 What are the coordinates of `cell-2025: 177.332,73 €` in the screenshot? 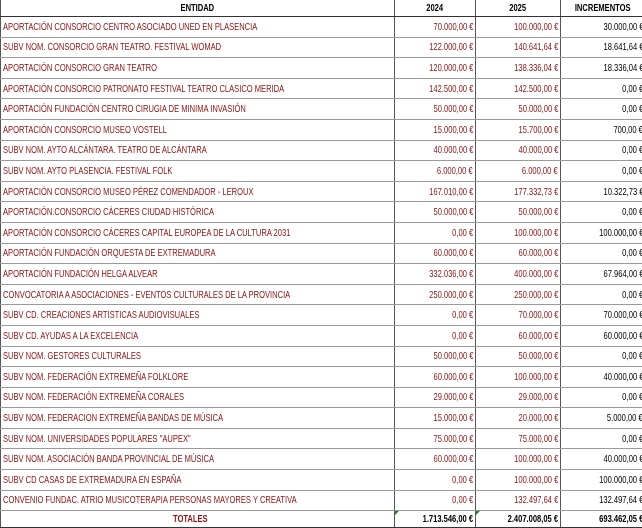 It's located at (518, 192).